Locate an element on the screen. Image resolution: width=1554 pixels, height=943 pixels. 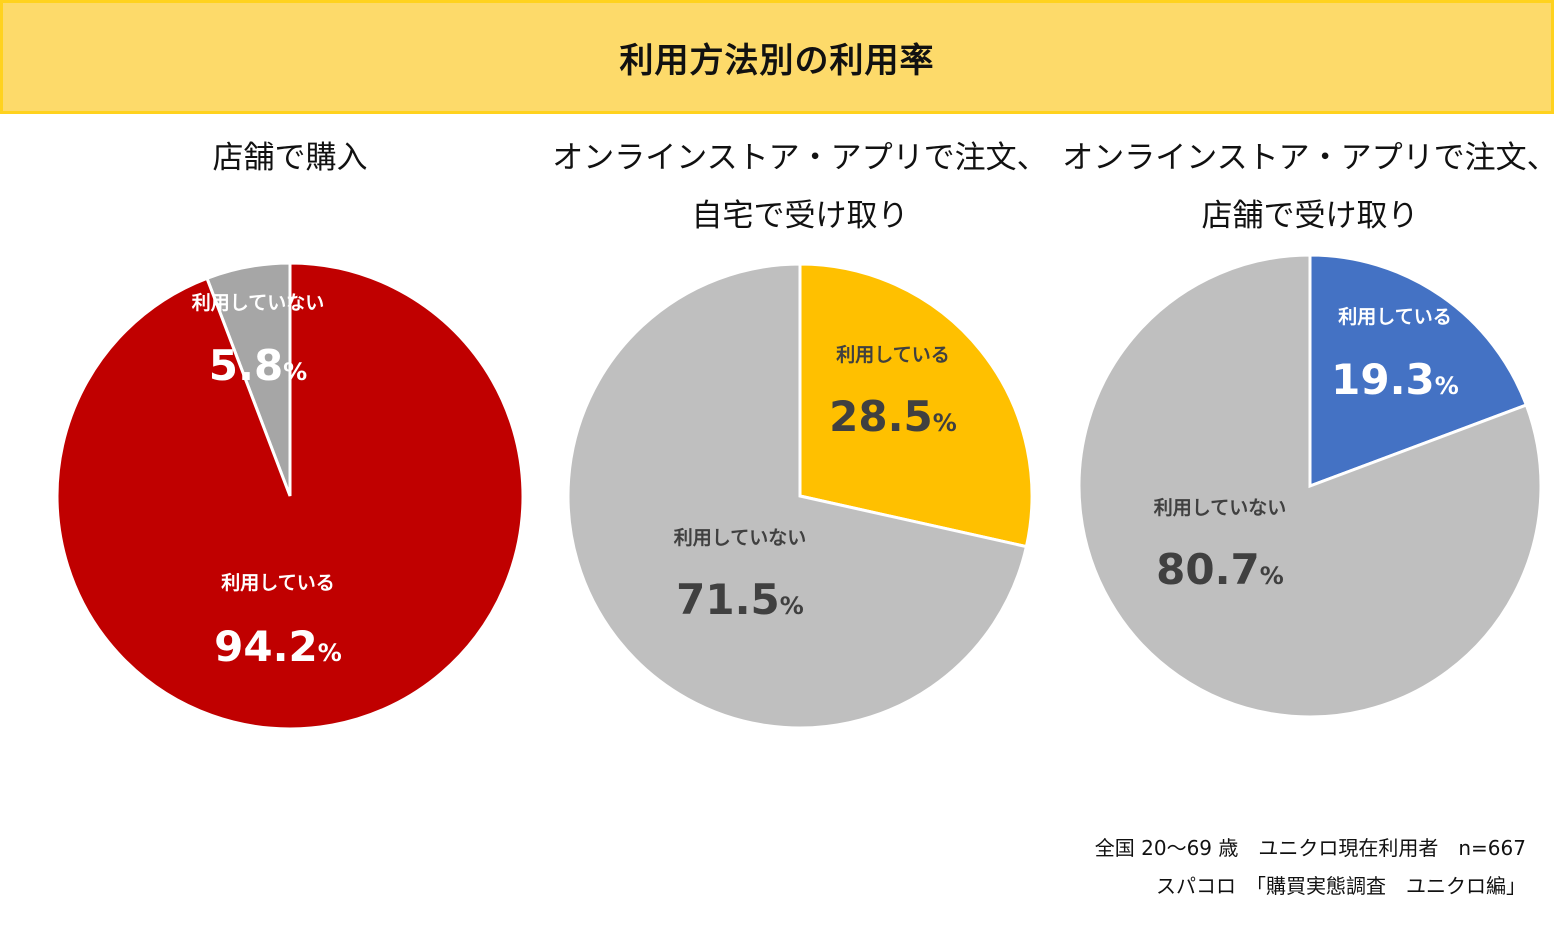
title-banner: 利用方法別の利用率 is located at coordinates (777, 57).